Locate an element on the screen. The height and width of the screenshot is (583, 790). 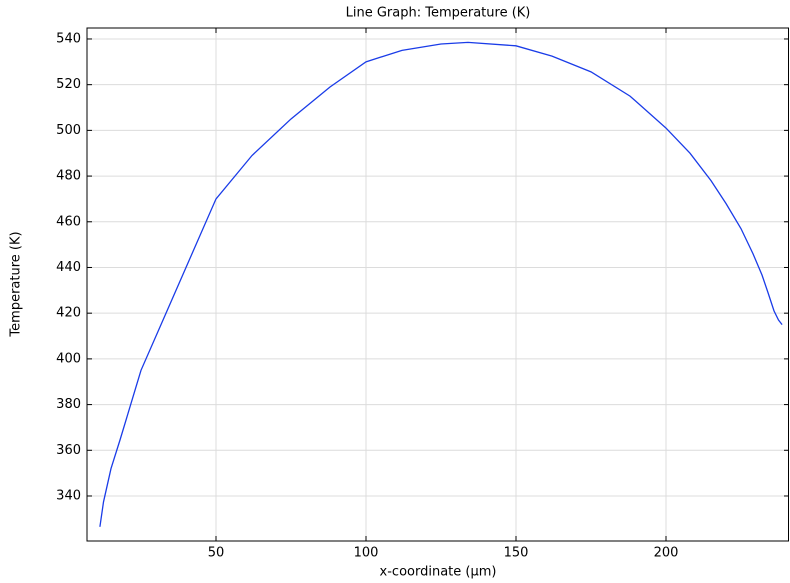
x-tick-label: 100 is located at coordinates (366, 553).